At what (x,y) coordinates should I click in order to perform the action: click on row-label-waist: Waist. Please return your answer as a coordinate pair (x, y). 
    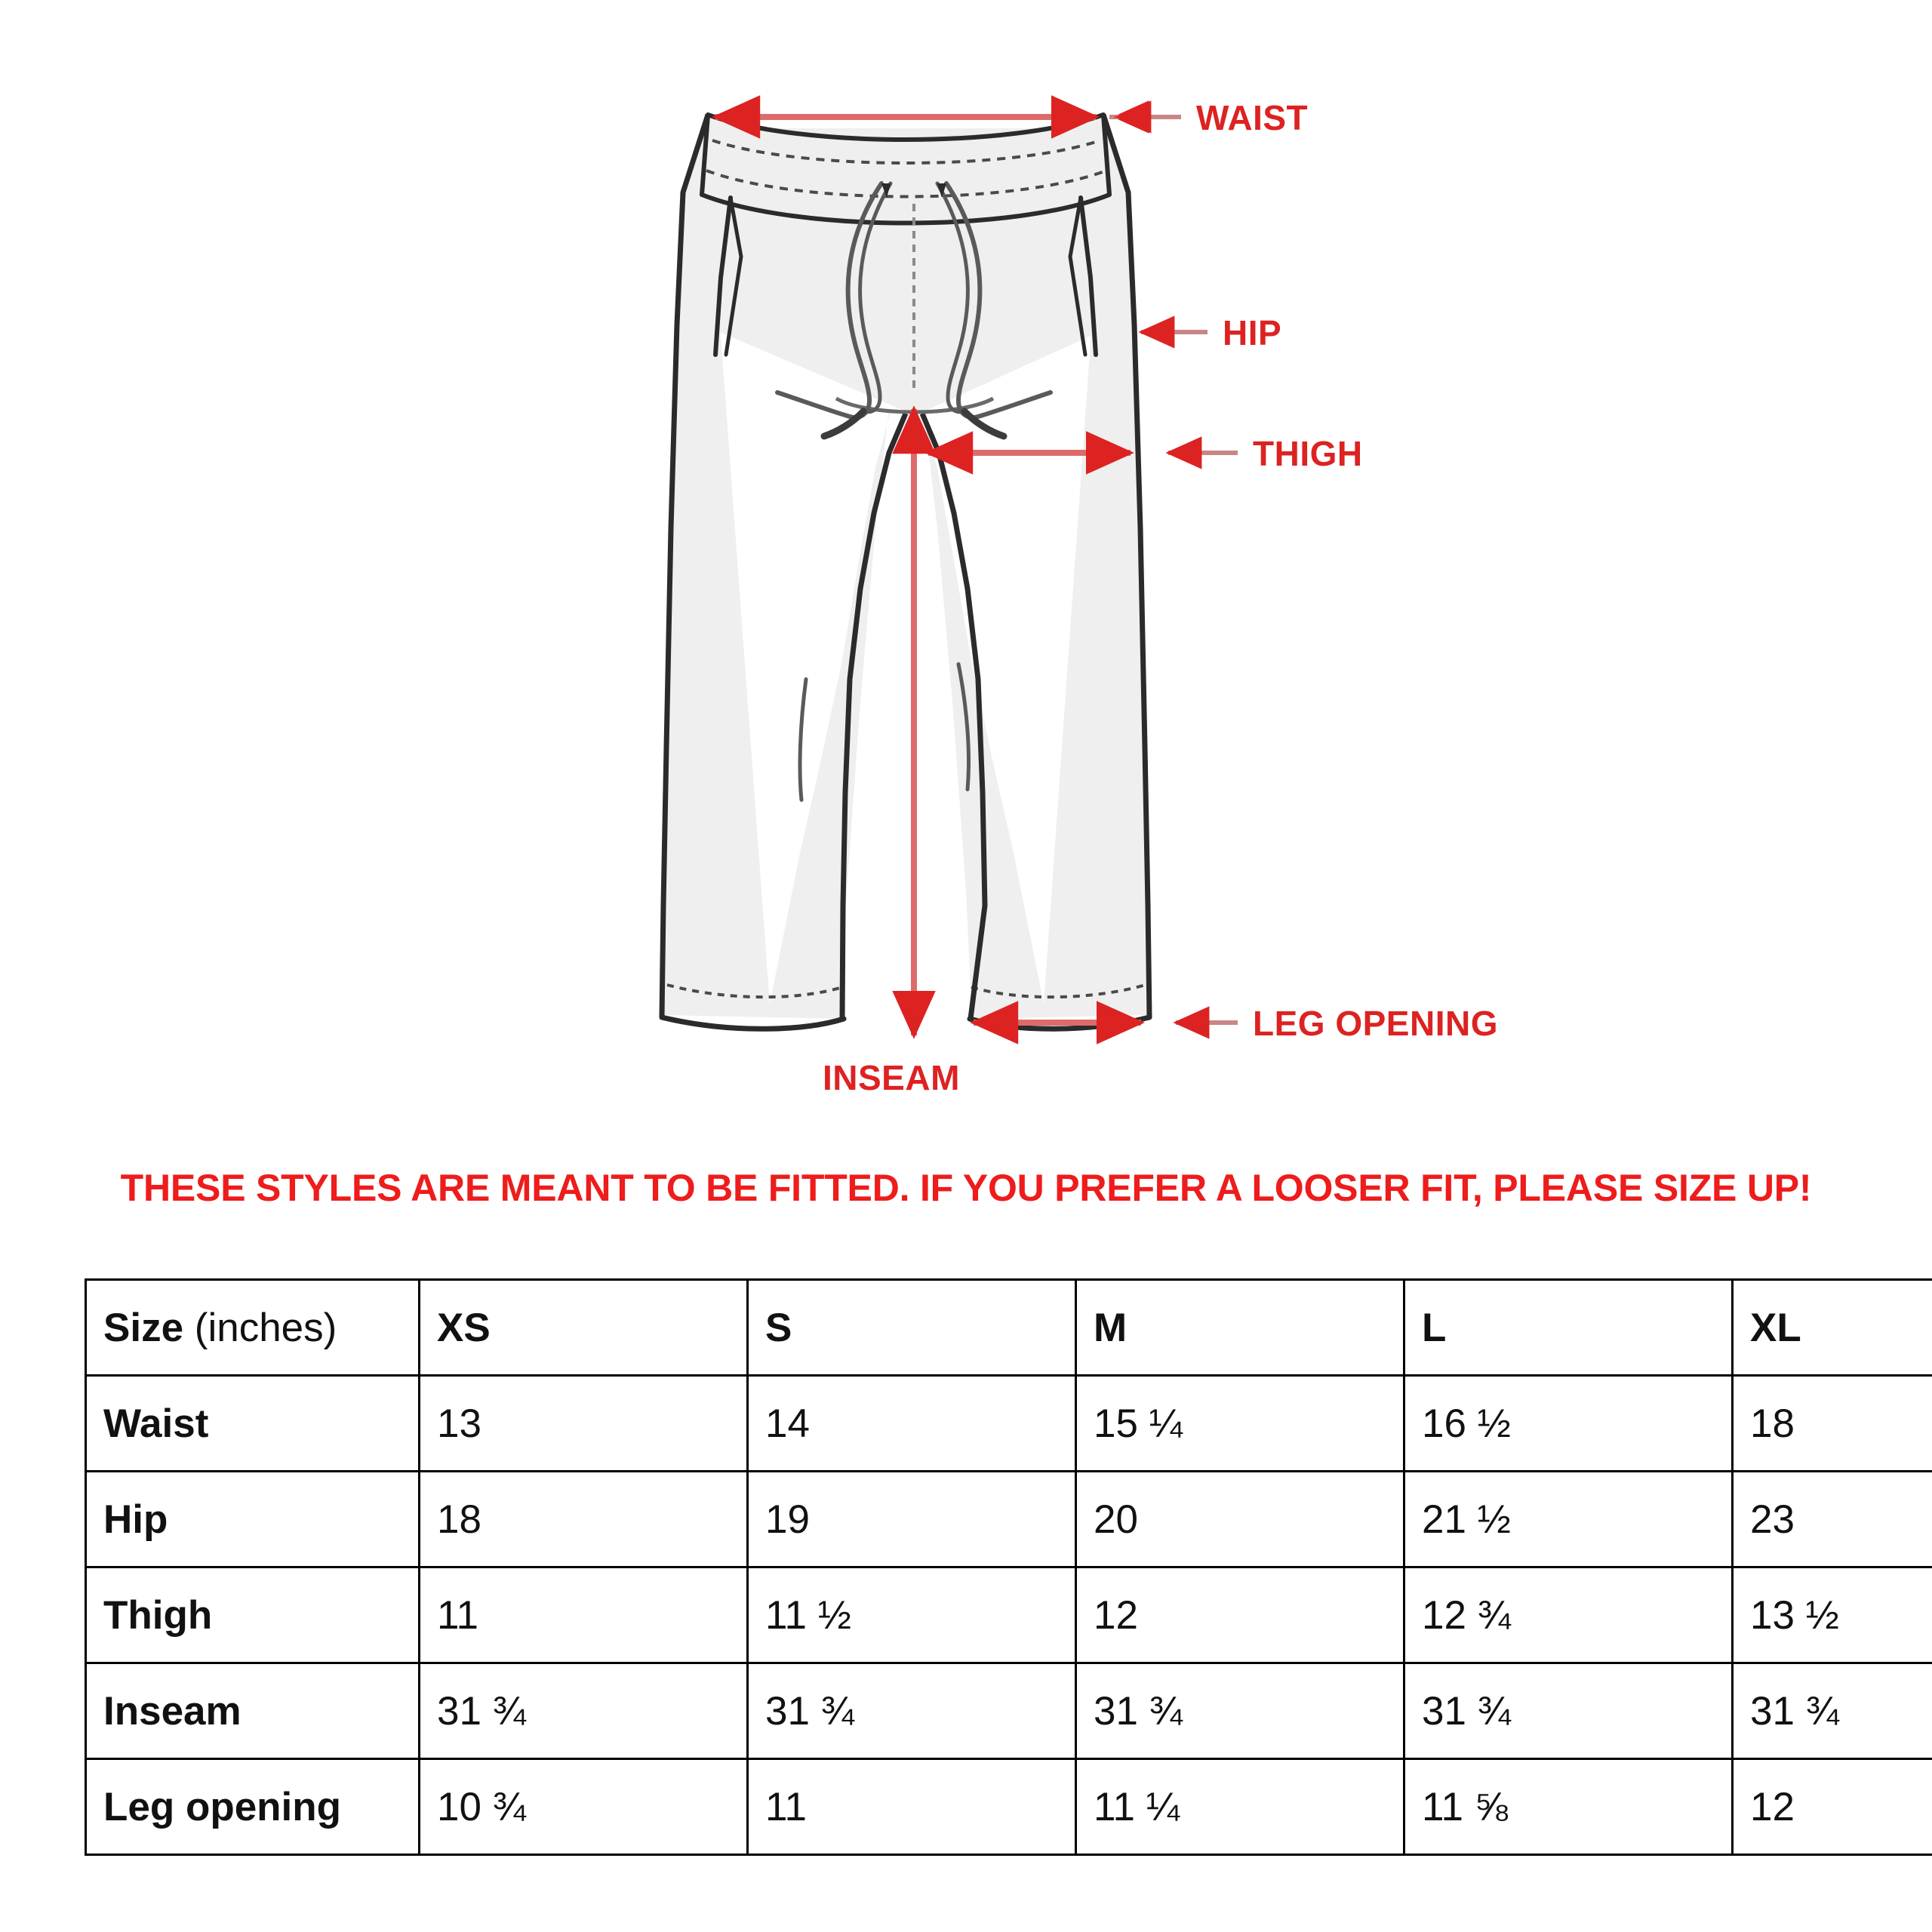
    Looking at the image, I should click on (252, 1423).